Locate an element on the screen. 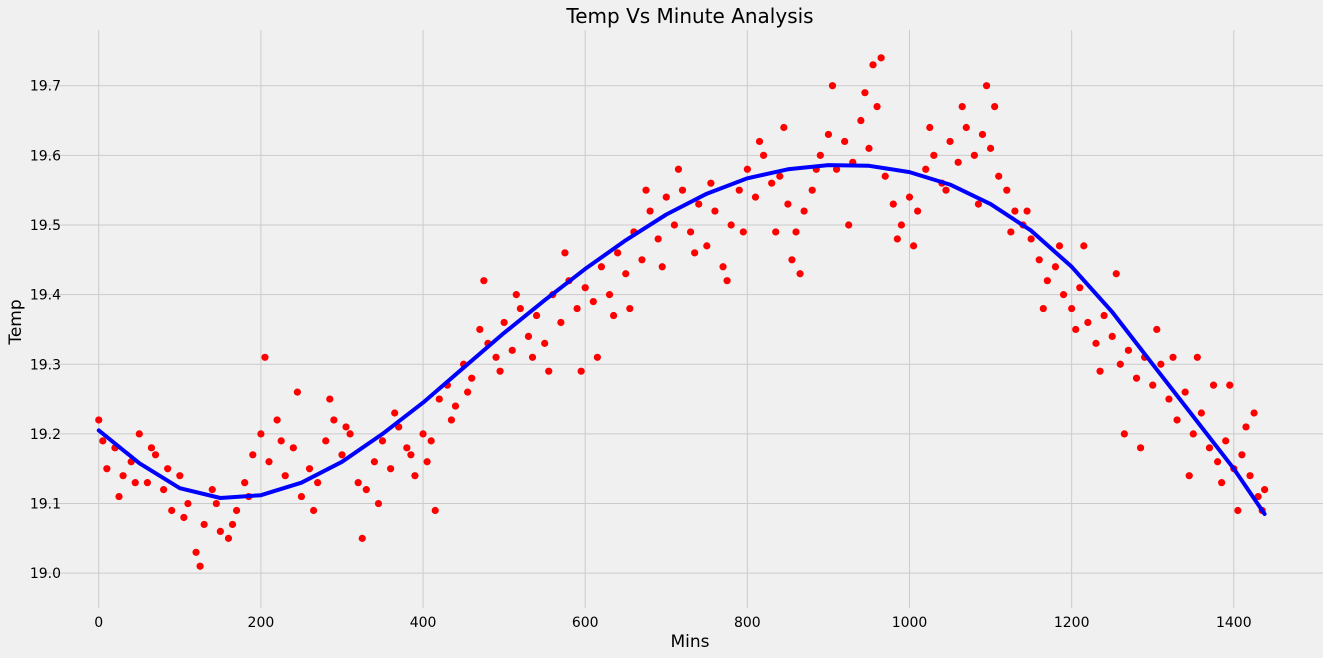 The image size is (1323, 658). x-tick-label: 400 is located at coordinates (423, 623).